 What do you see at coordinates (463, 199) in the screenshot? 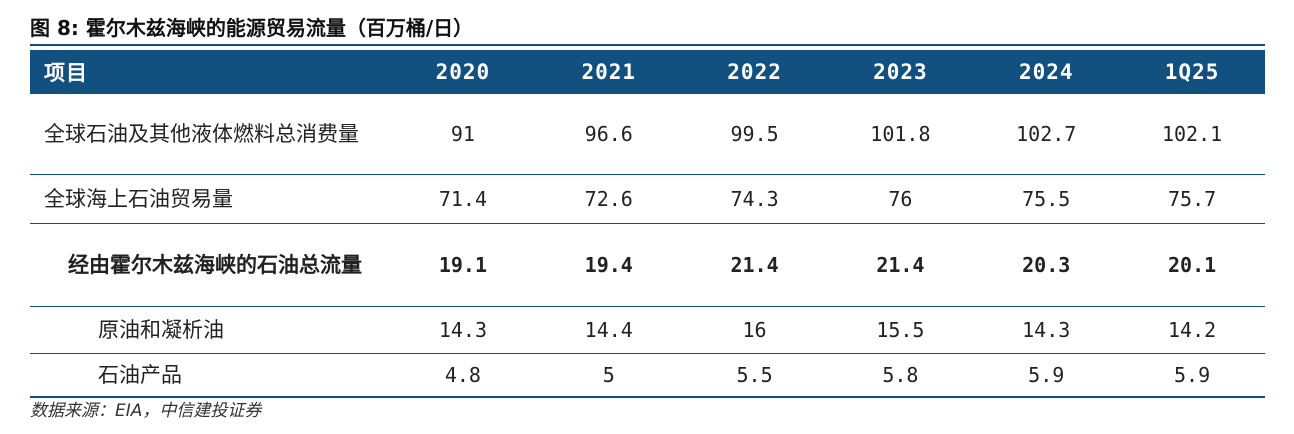
I see `cell: 71.4` at bounding box center [463, 199].